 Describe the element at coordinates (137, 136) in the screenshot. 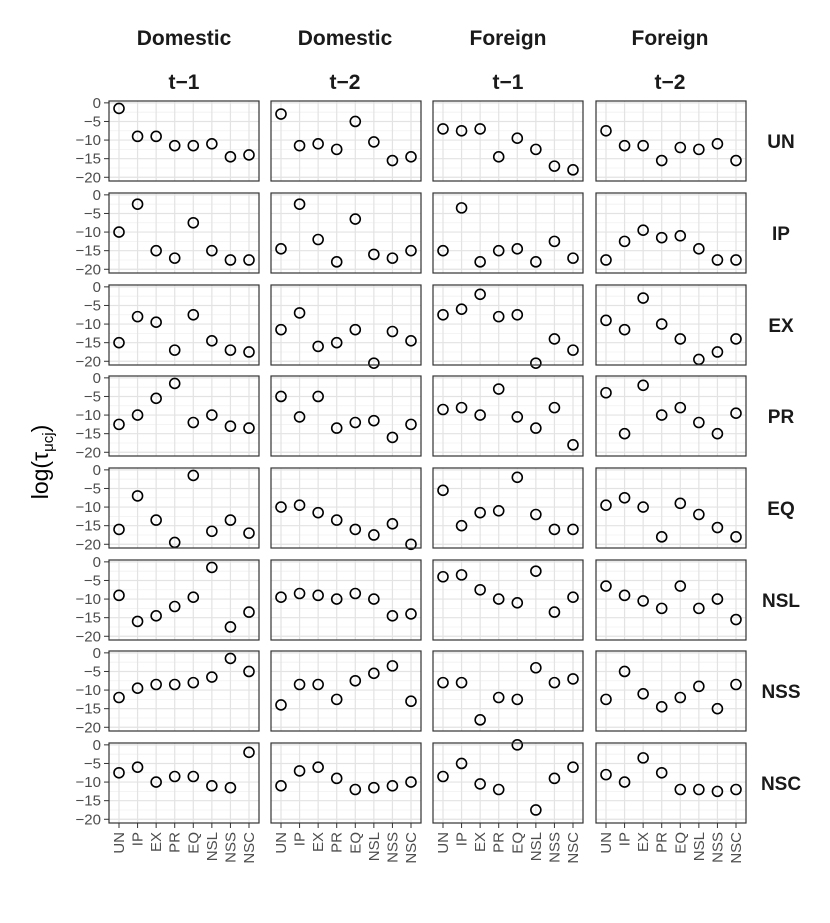

I see `data-point-UN-IP` at that location.